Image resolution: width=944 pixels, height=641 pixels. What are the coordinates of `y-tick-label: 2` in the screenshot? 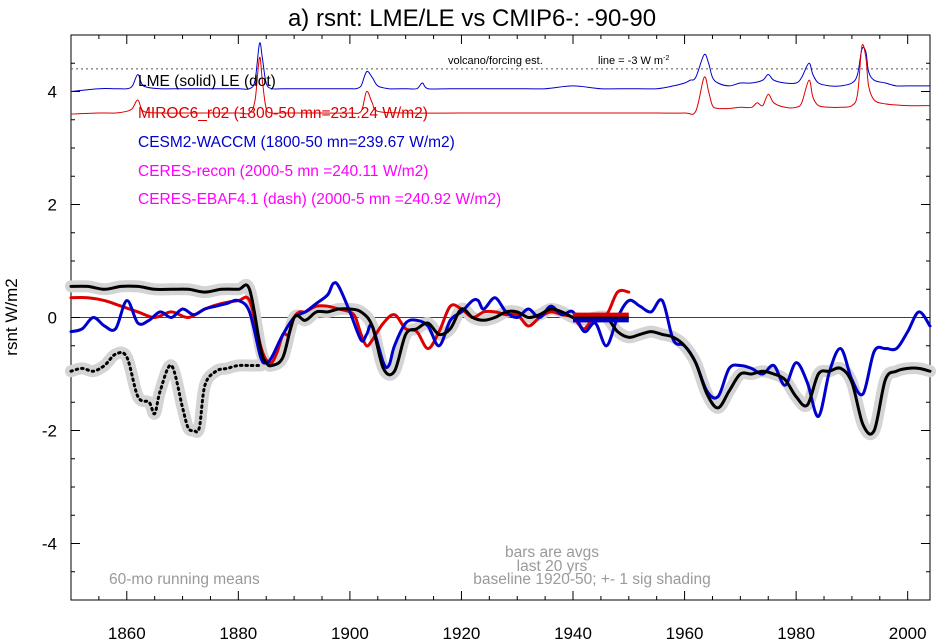 It's located at (52, 205).